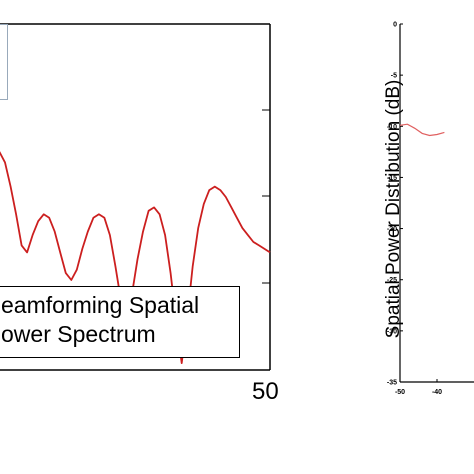  I want to click on right-x-tick-label: -50, so click(400, 392).